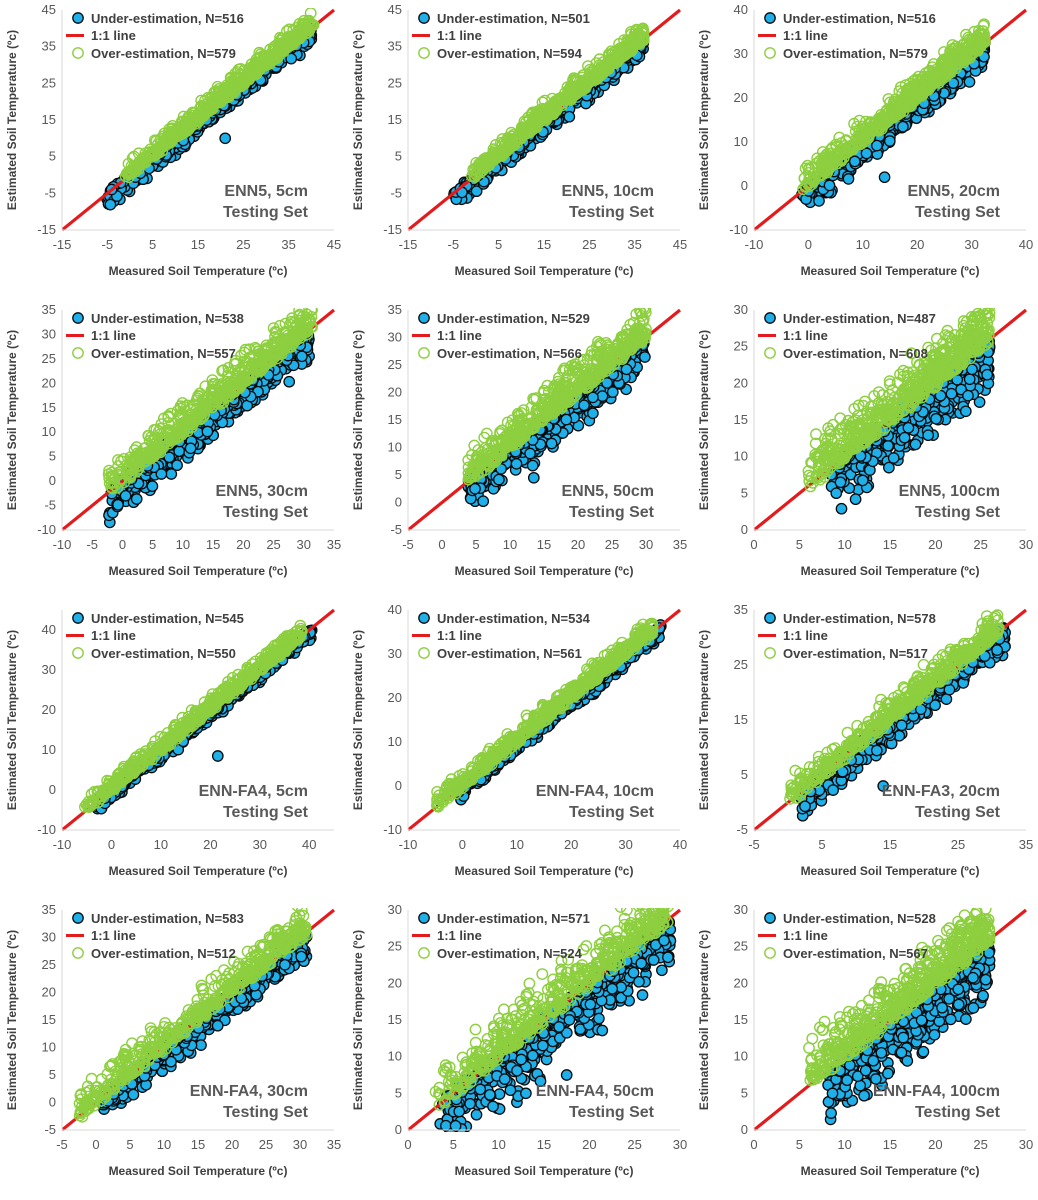  I want to click on legend-over-label: Over-estimation, N=579, so click(163, 53).